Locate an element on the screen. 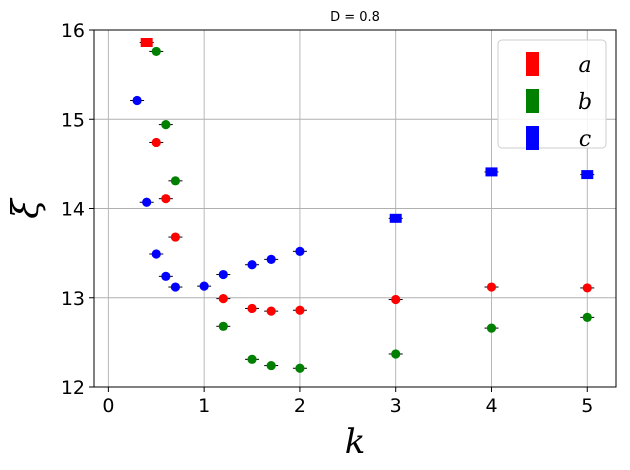 This screenshot has width=630, height=470. y-axis-ticks: 12 13 14 15 16 is located at coordinates (77, 209).